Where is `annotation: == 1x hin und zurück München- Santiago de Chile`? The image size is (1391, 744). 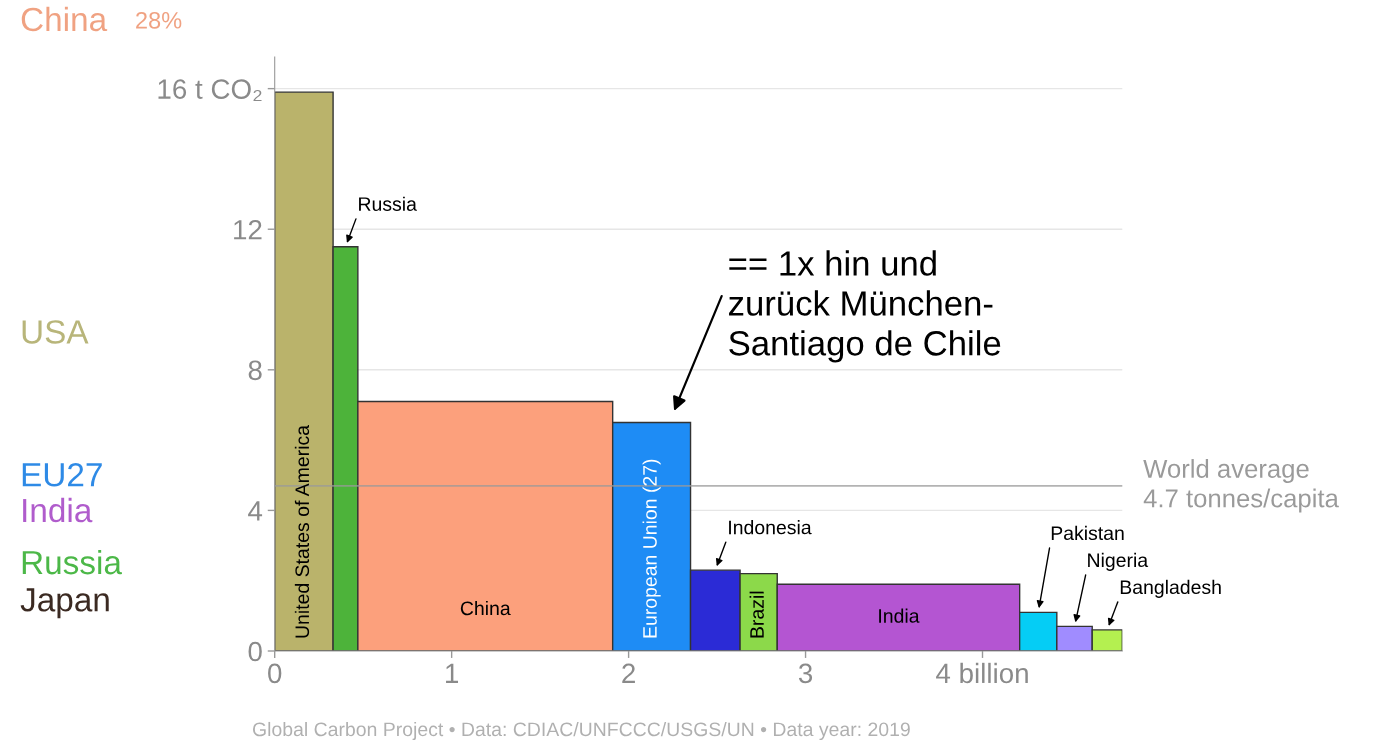 annotation: == 1x hin und zurück München- Santiago de Chile is located at coordinates (865, 306).